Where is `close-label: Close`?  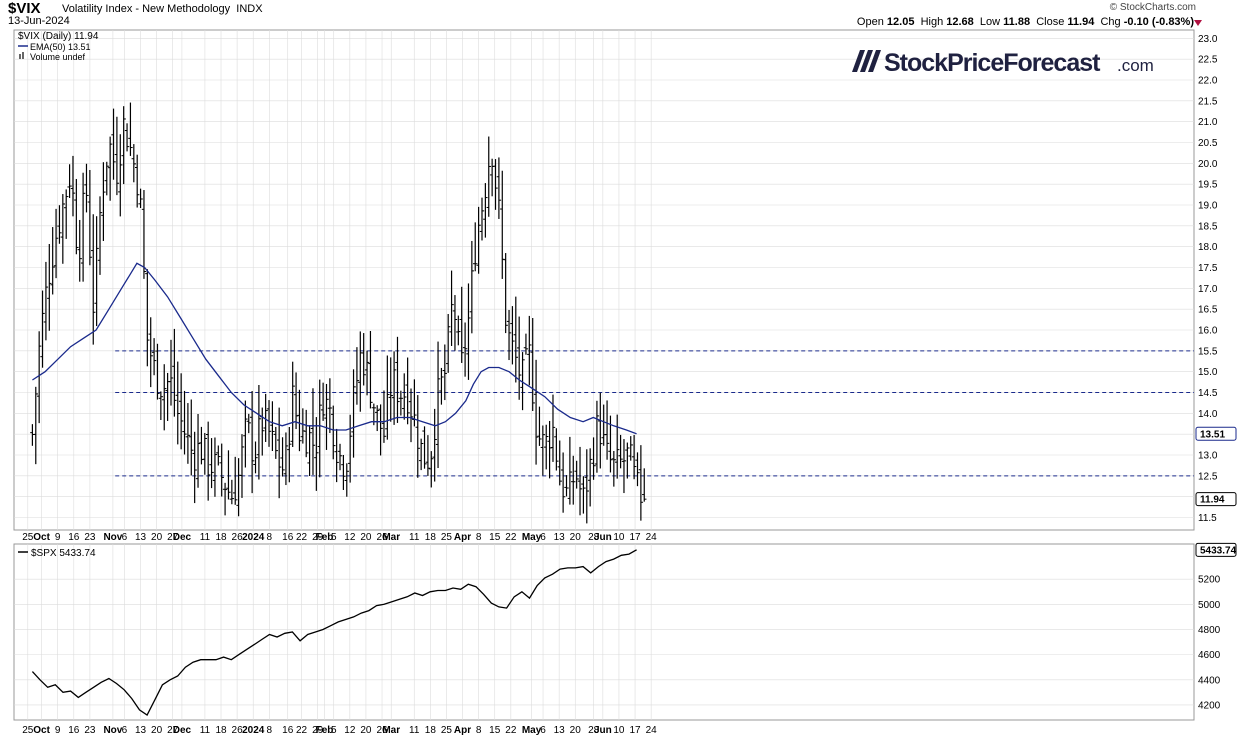 close-label: Close is located at coordinates (1050, 22).